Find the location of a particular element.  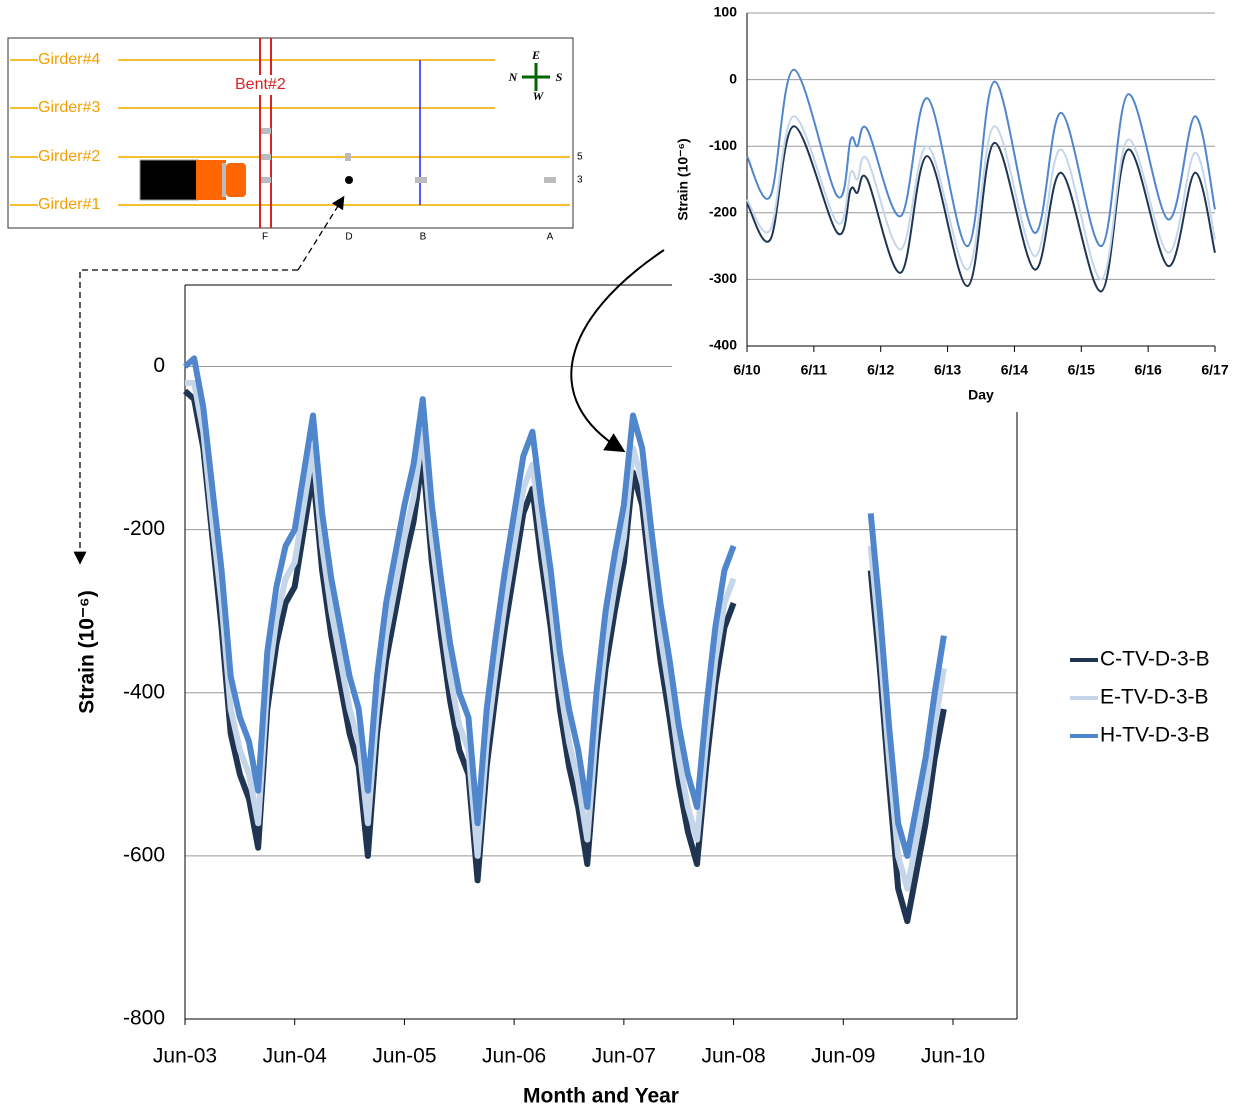

y-tick-label: -100 is located at coordinates (723, 145).